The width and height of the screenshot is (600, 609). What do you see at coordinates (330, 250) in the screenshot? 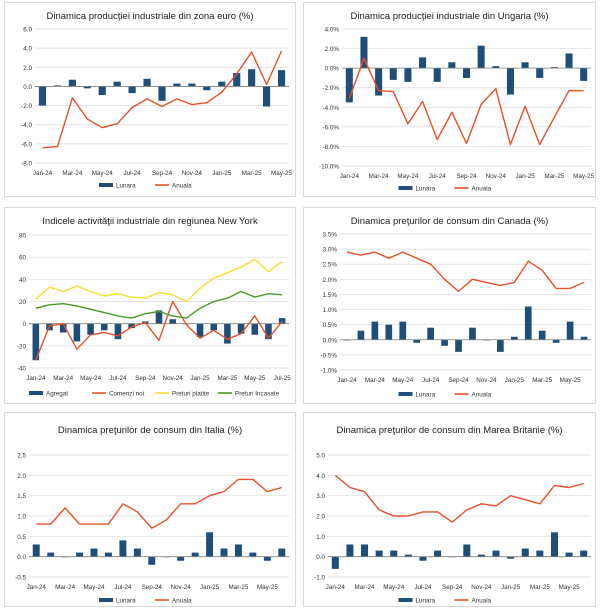
I see `y-tick-label: 3.0%` at bounding box center [330, 250].